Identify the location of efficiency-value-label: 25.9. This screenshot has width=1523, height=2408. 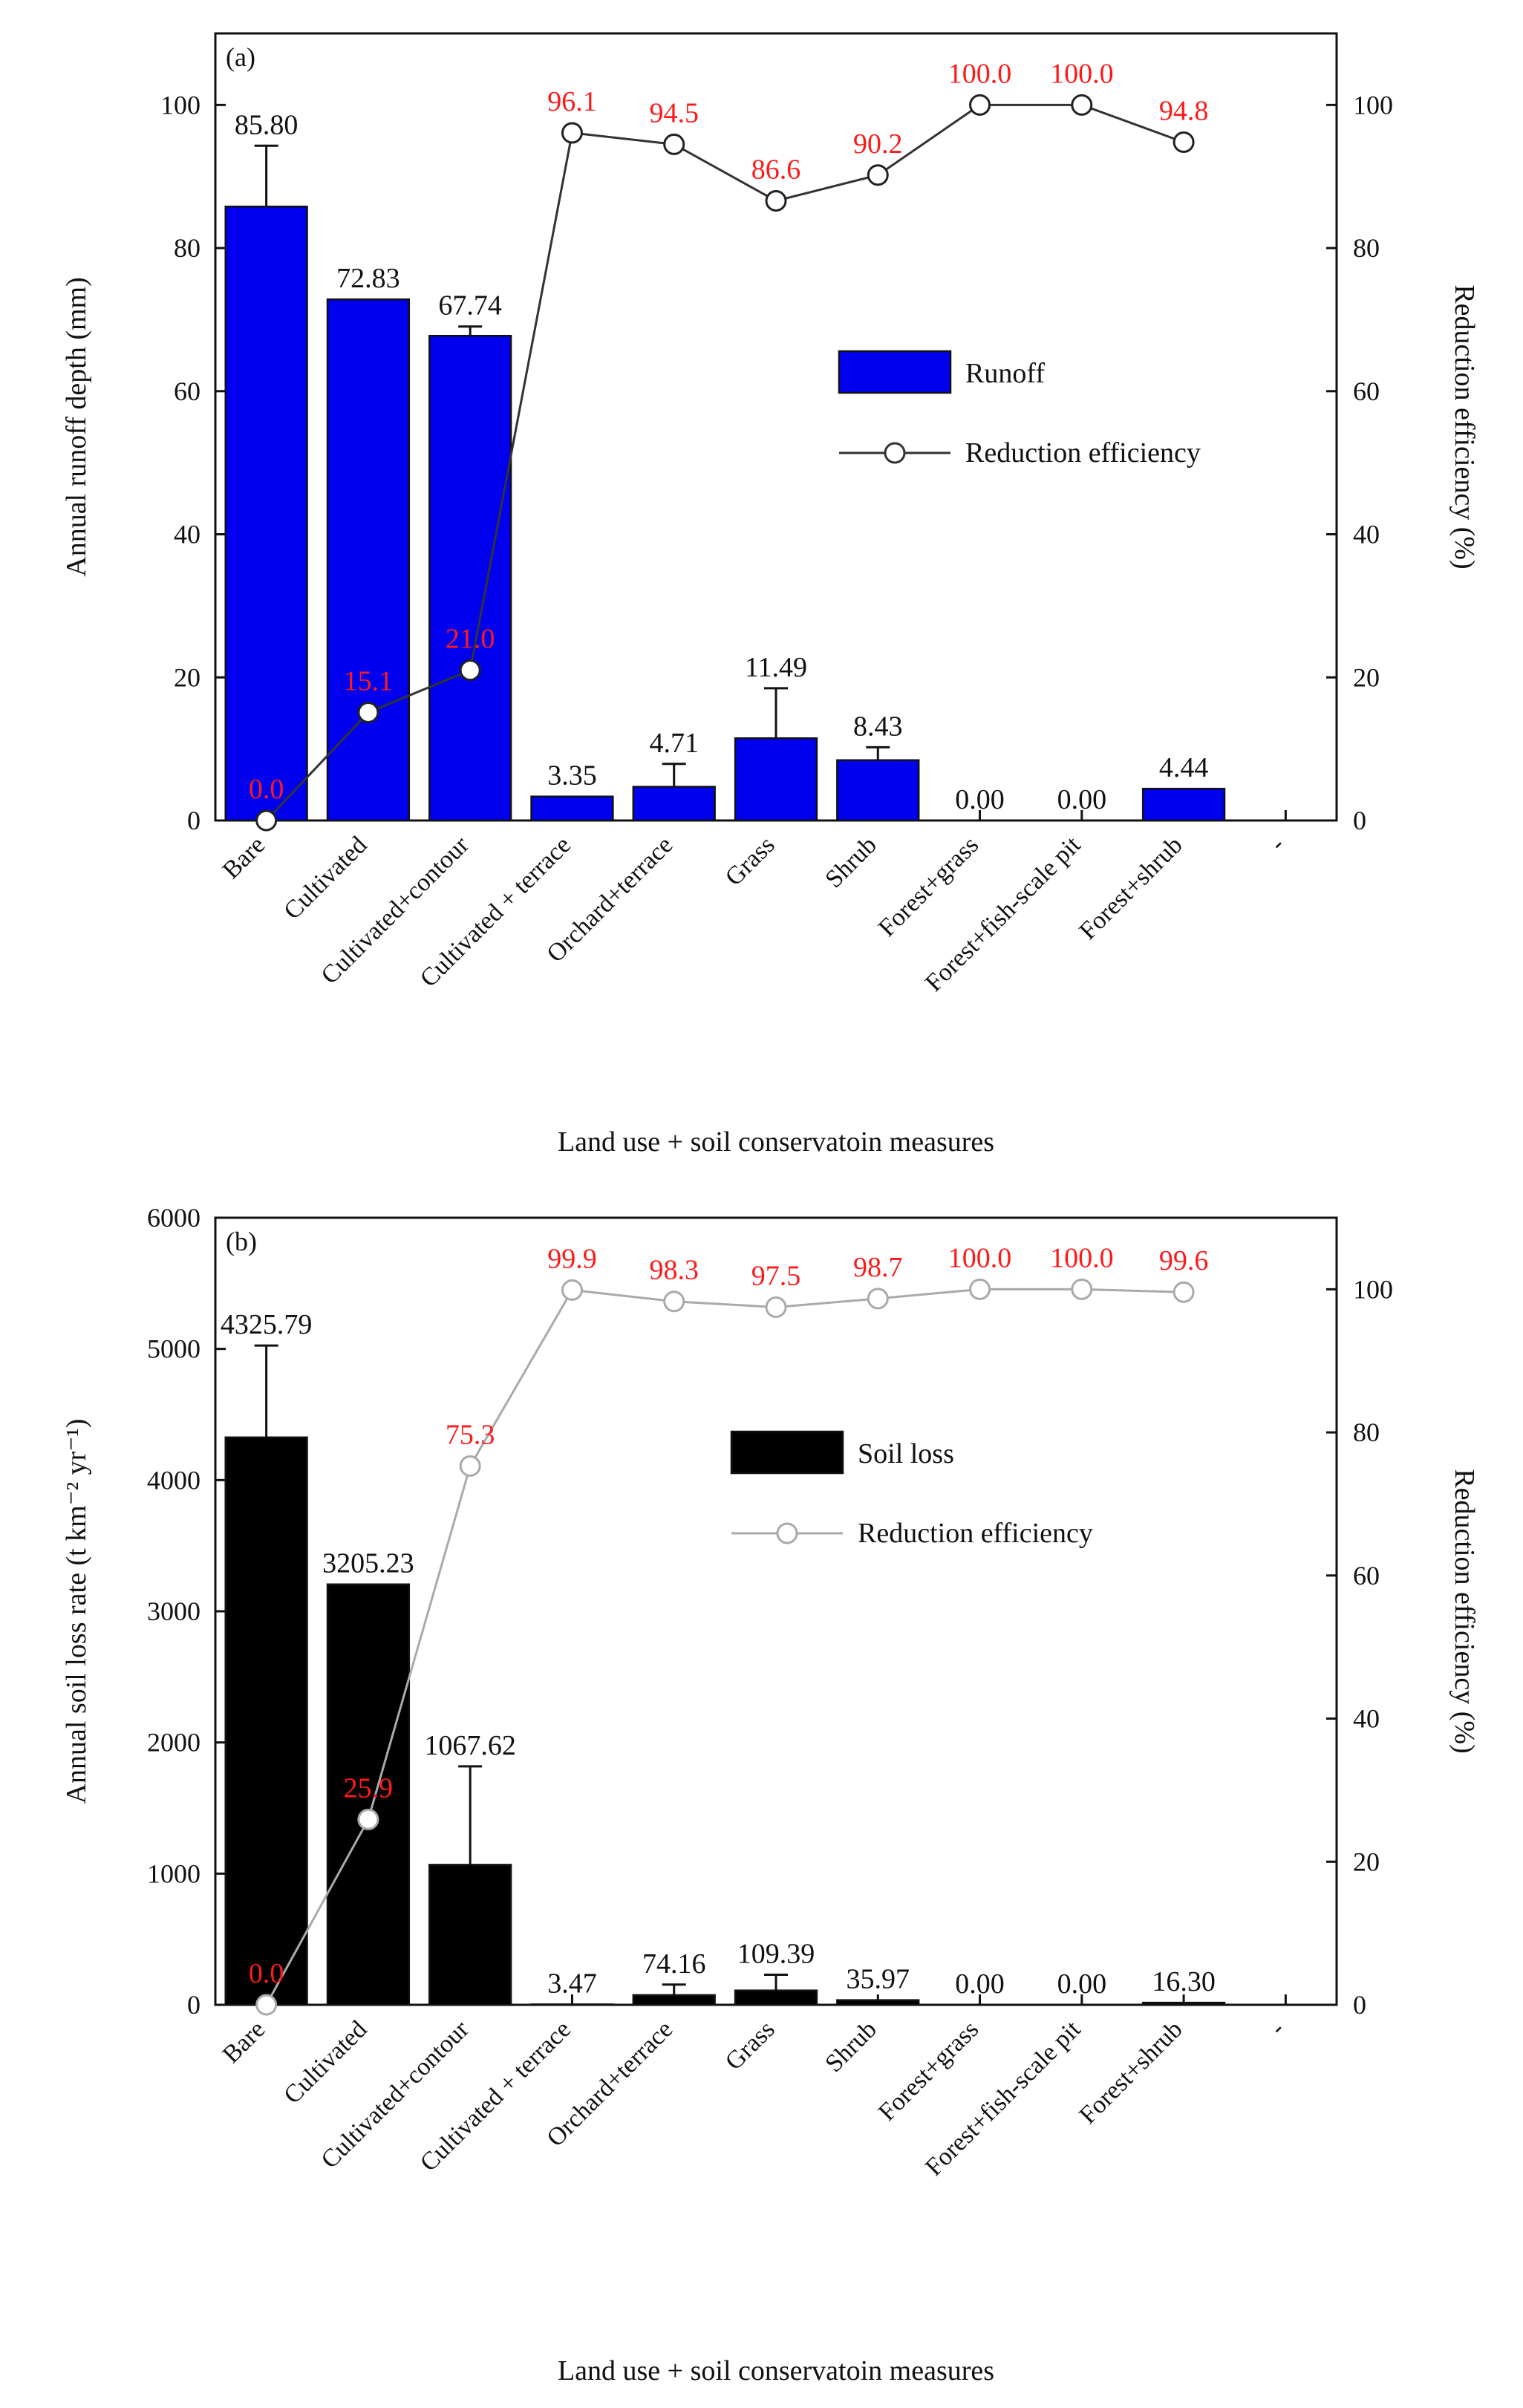
(369, 1788).